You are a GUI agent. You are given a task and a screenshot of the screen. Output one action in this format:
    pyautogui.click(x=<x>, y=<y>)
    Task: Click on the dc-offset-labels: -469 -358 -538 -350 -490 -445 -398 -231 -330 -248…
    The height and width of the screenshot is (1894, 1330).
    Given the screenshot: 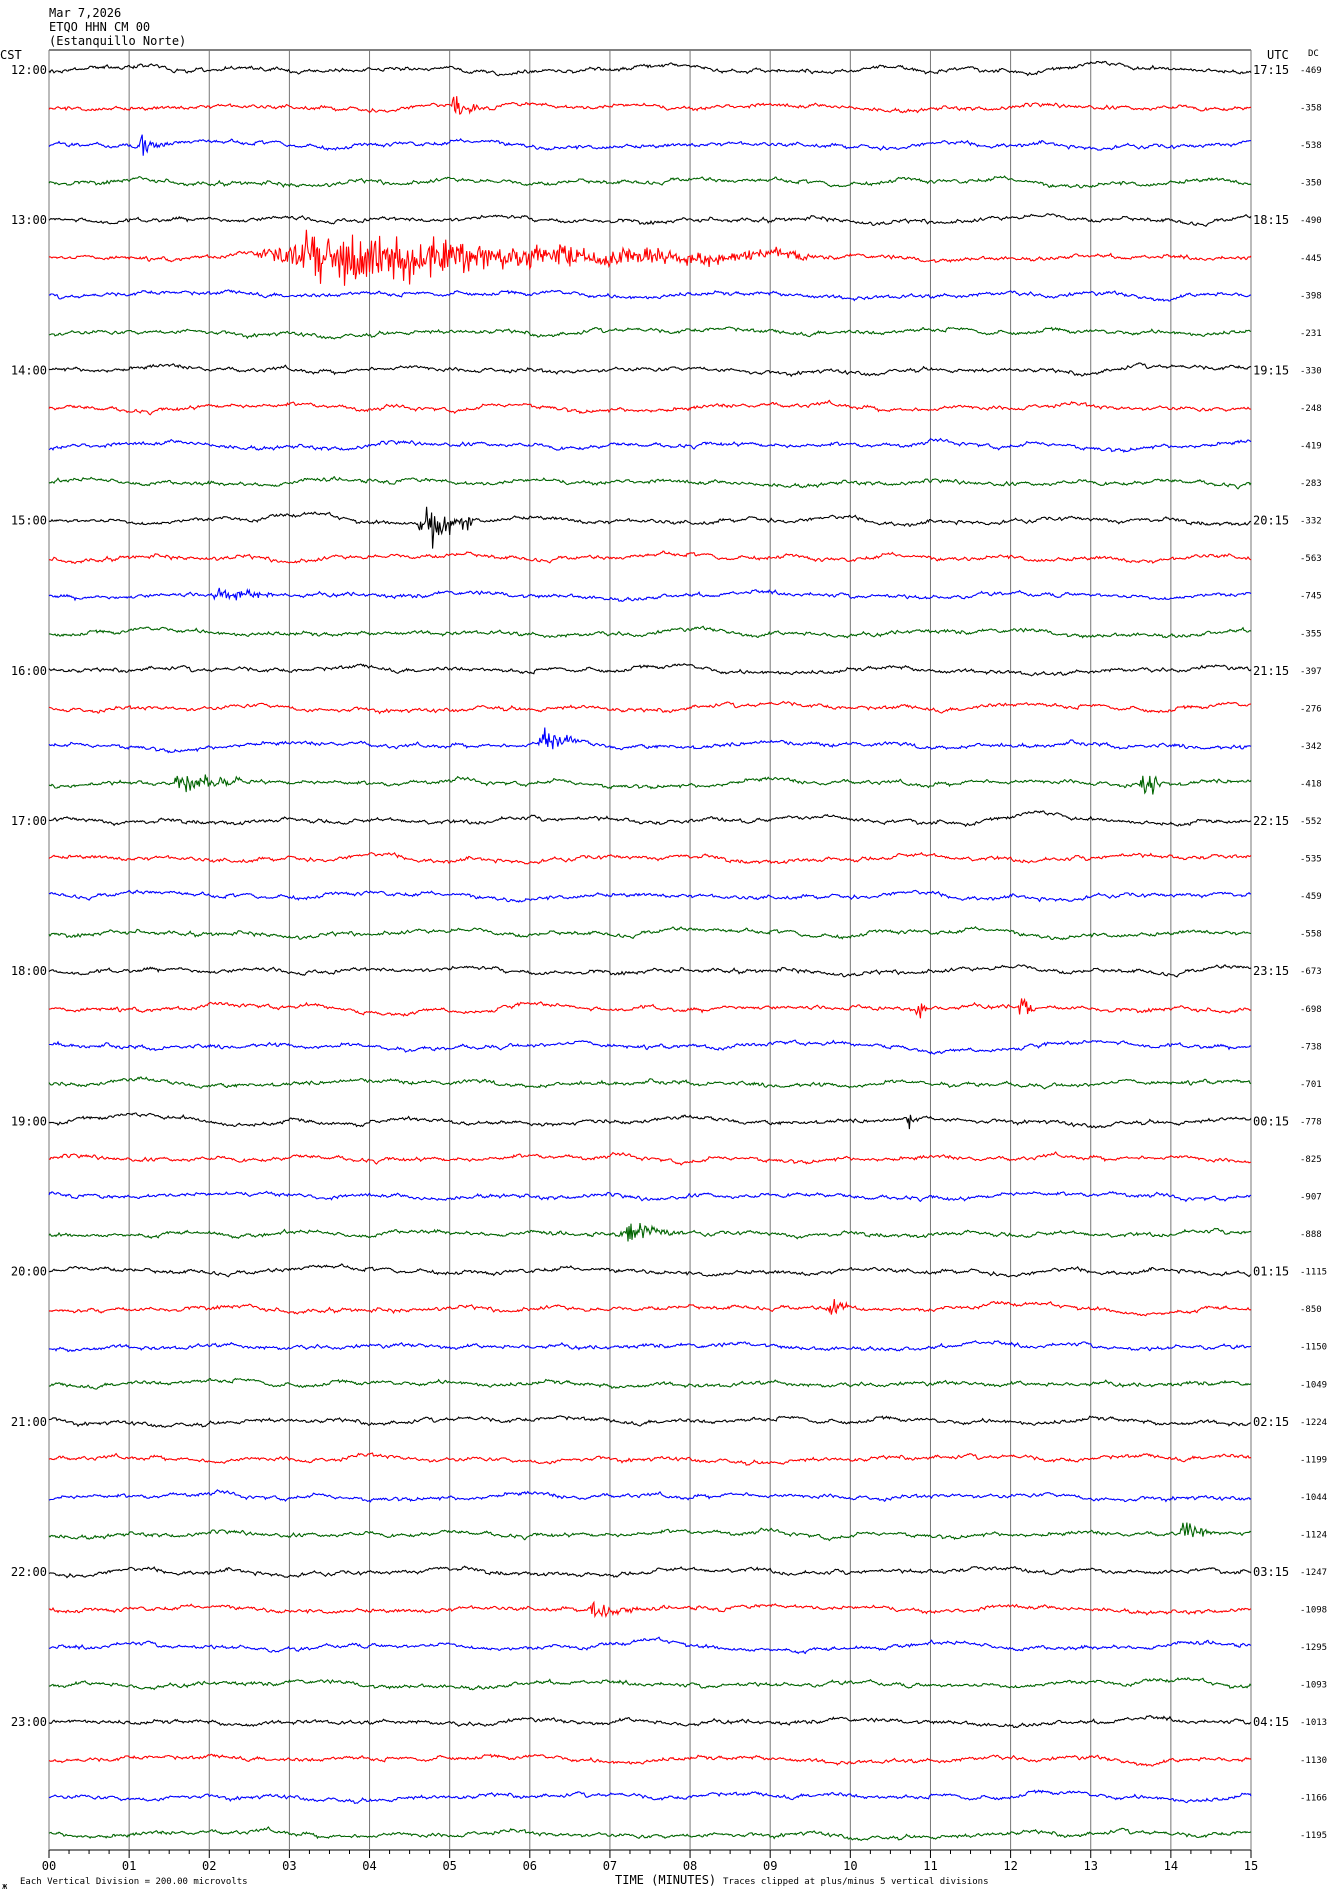 What is the action you would take?
    pyautogui.click(x=1313, y=953)
    